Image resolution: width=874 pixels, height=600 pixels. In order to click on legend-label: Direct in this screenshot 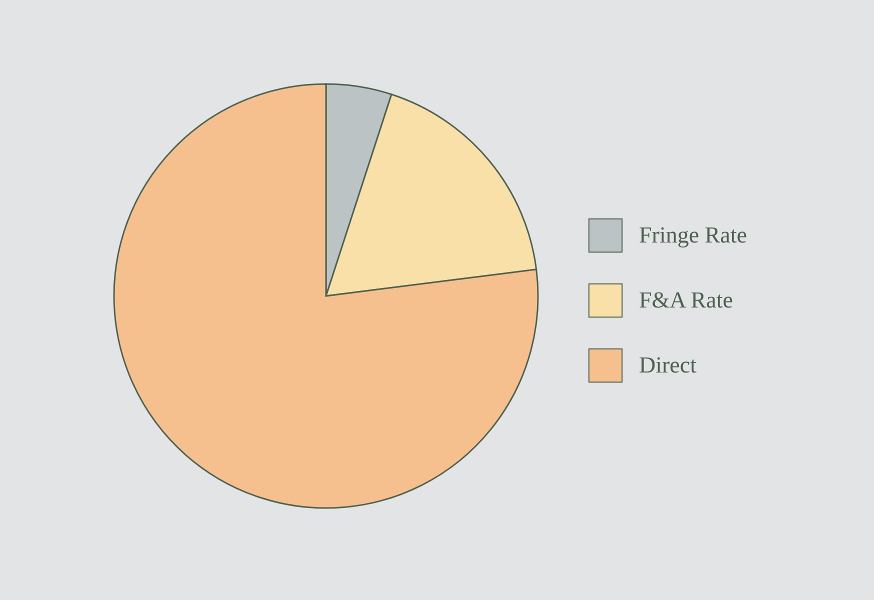, I will do `click(668, 365)`.